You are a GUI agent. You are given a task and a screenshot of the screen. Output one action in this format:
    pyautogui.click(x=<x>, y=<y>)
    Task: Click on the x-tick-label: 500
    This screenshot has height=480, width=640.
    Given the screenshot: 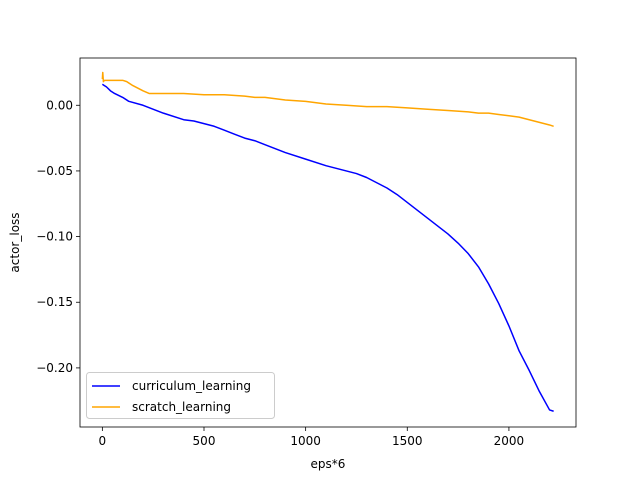 What is the action you would take?
    pyautogui.click(x=204, y=441)
    